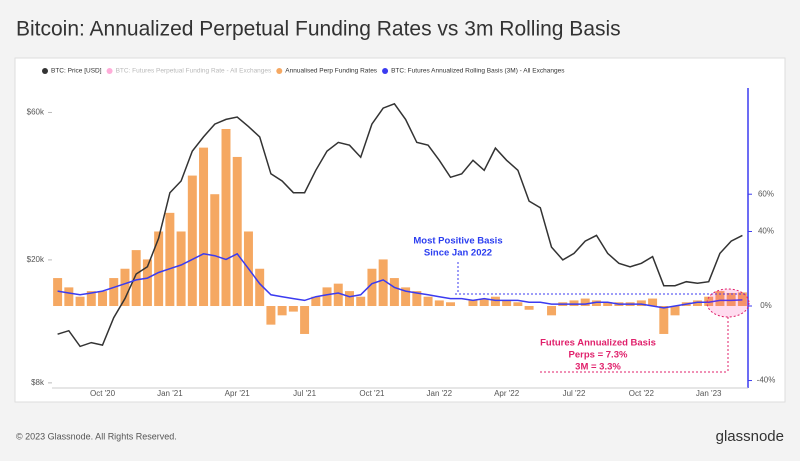  What do you see at coordinates (458, 253) in the screenshot?
I see `annotation: Since Jan 2022` at bounding box center [458, 253].